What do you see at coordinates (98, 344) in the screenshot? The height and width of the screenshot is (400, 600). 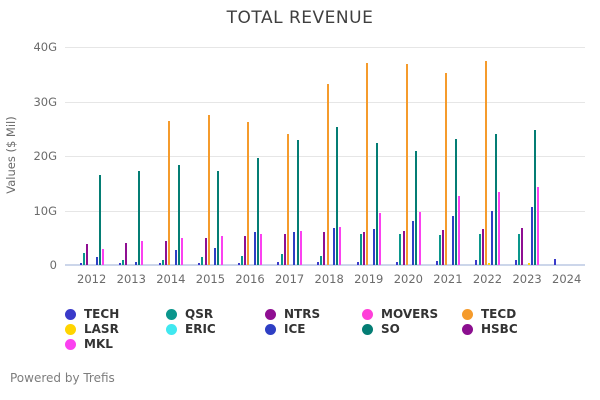 I see `legend-label: MKL` at bounding box center [98, 344].